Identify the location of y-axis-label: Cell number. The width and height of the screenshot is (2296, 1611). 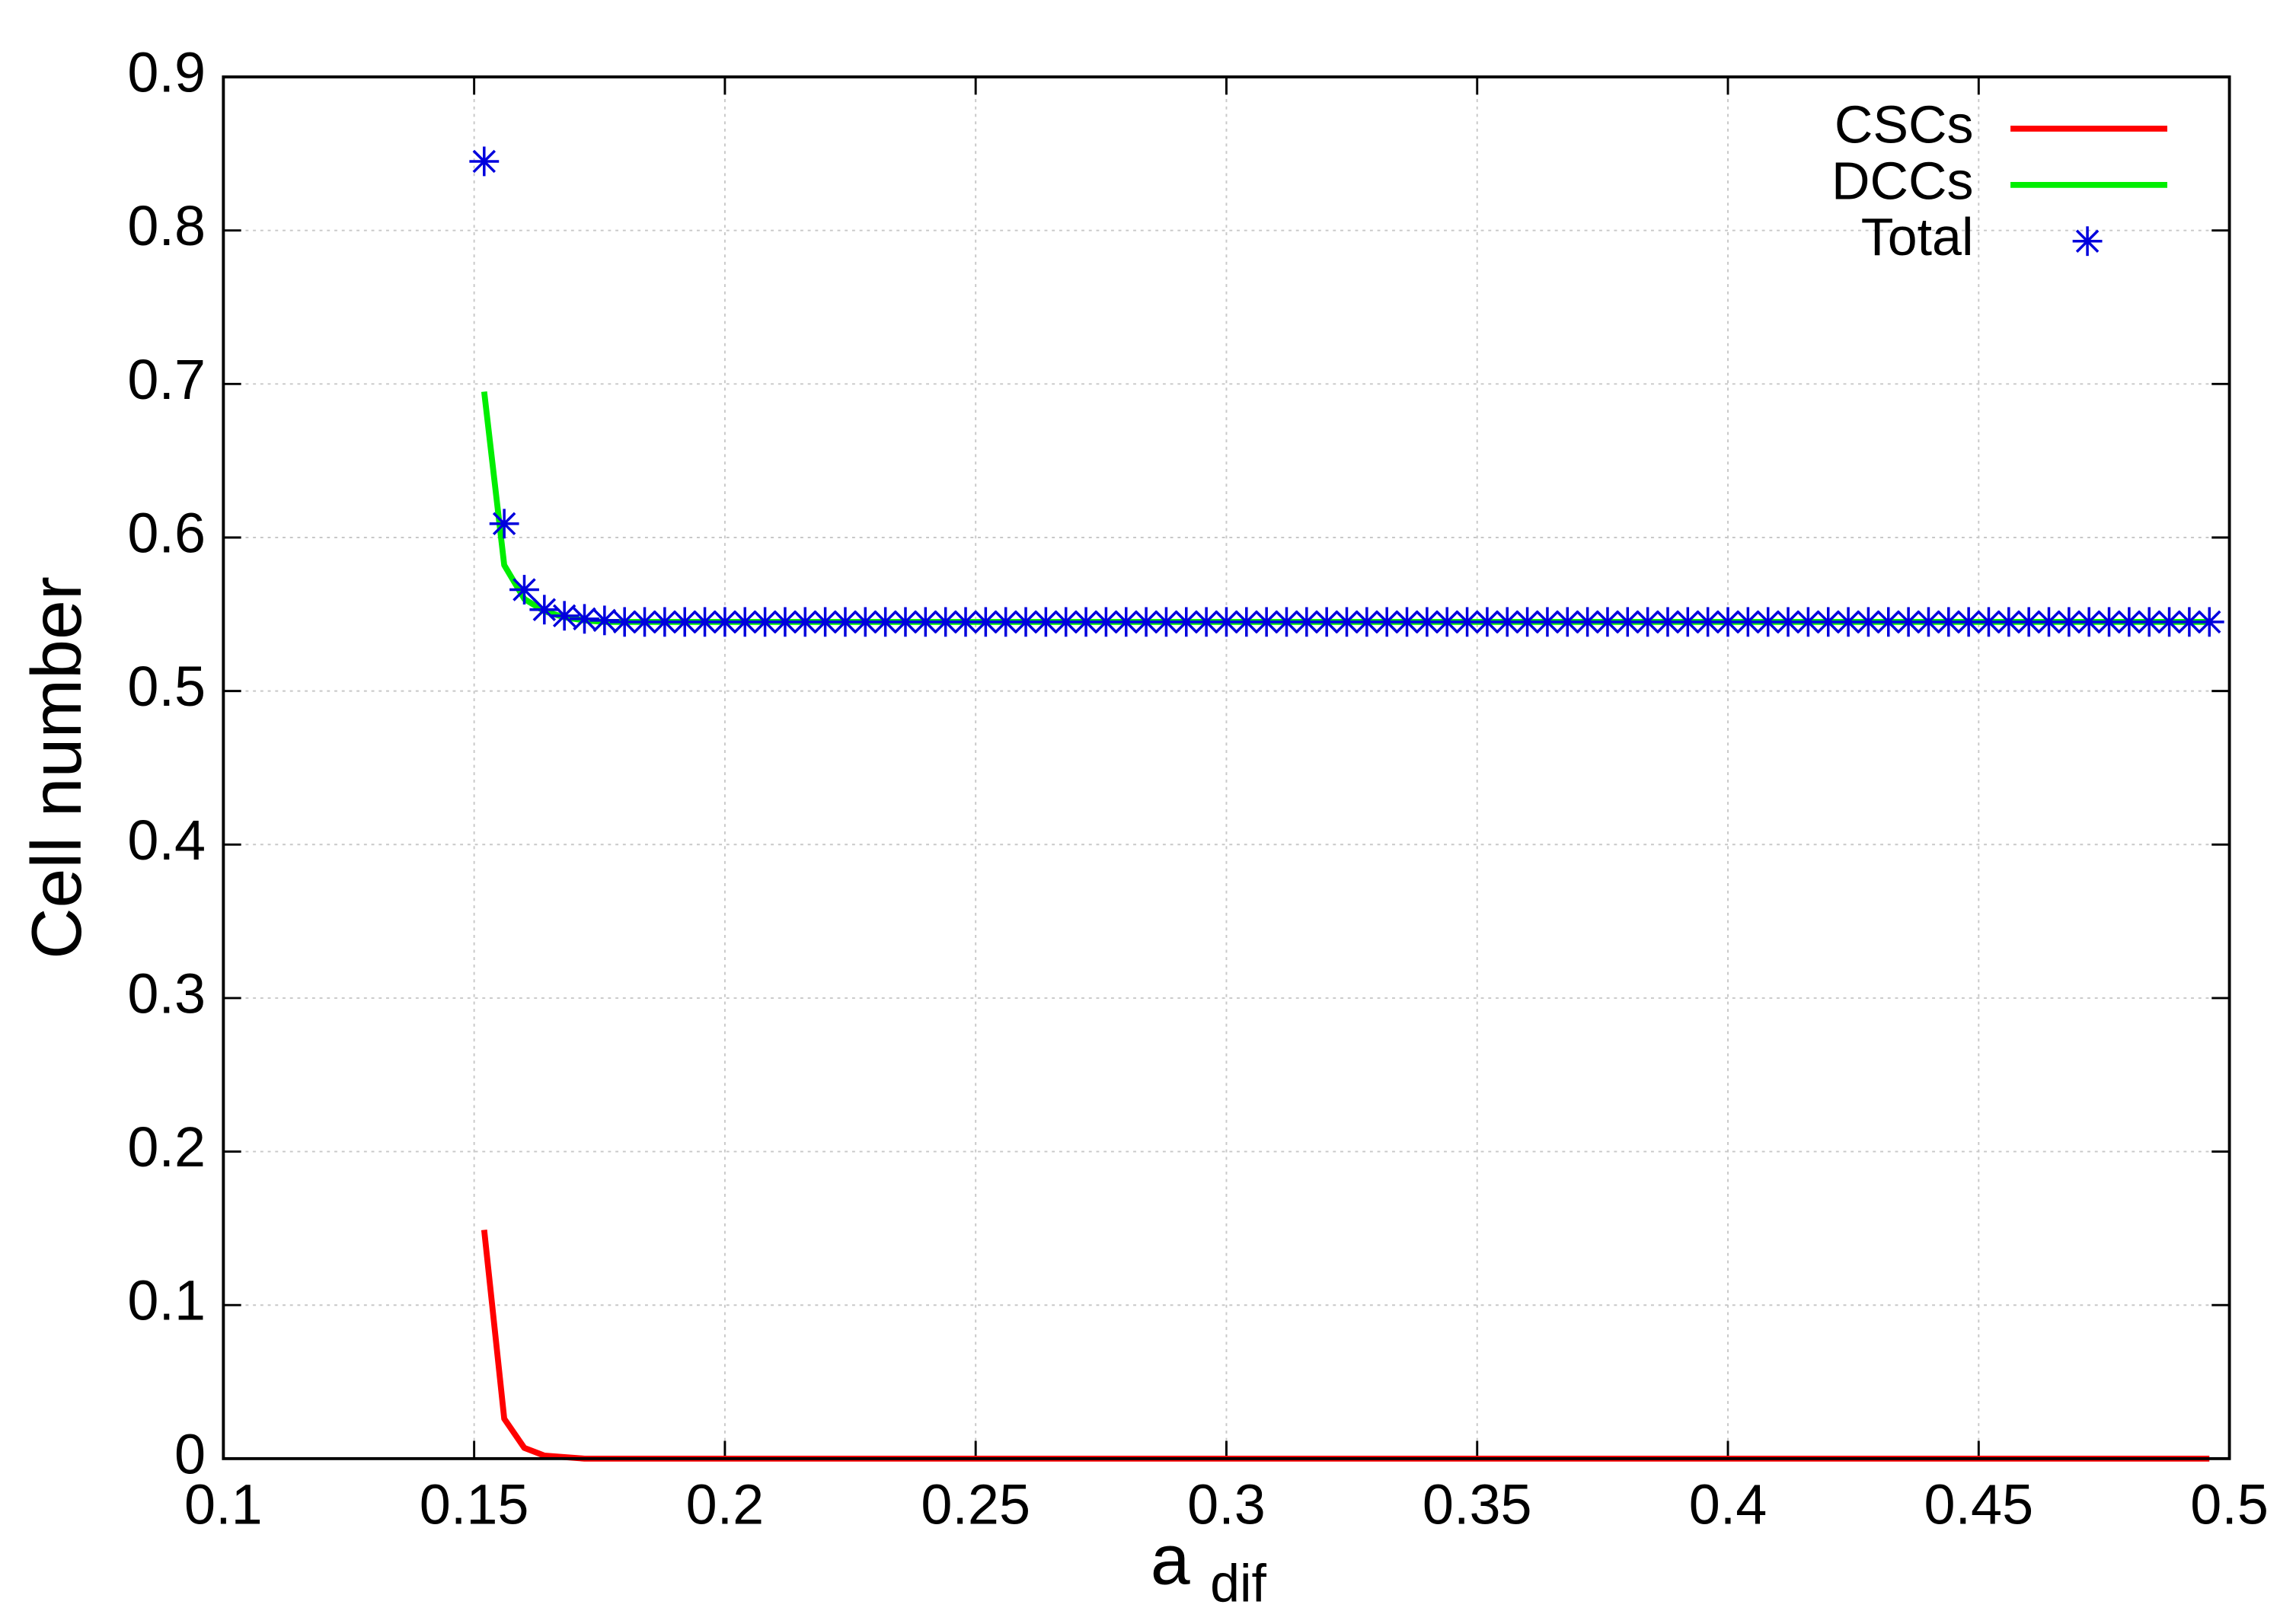
(57, 767).